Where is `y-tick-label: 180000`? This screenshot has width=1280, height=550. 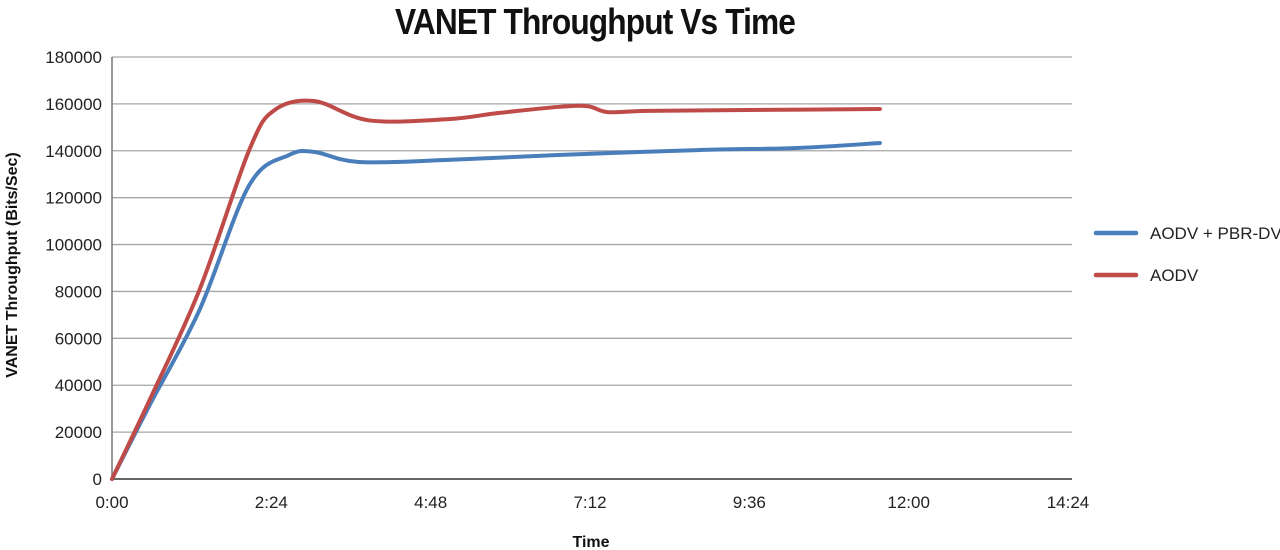 y-tick-label: 180000 is located at coordinates (73, 57).